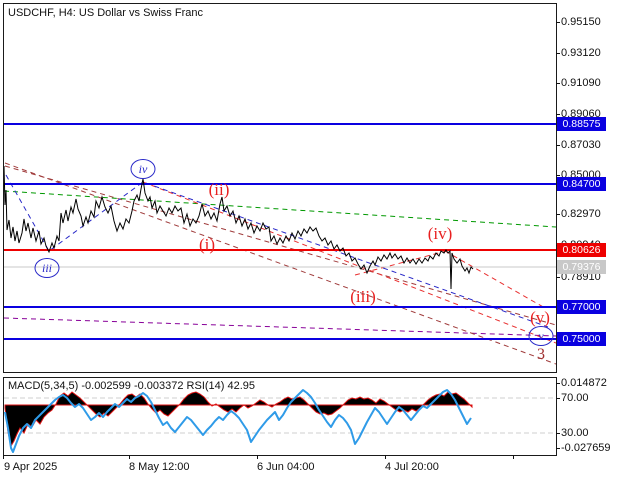  I want to click on y-axis-label: -0.027659, so click(586, 448).